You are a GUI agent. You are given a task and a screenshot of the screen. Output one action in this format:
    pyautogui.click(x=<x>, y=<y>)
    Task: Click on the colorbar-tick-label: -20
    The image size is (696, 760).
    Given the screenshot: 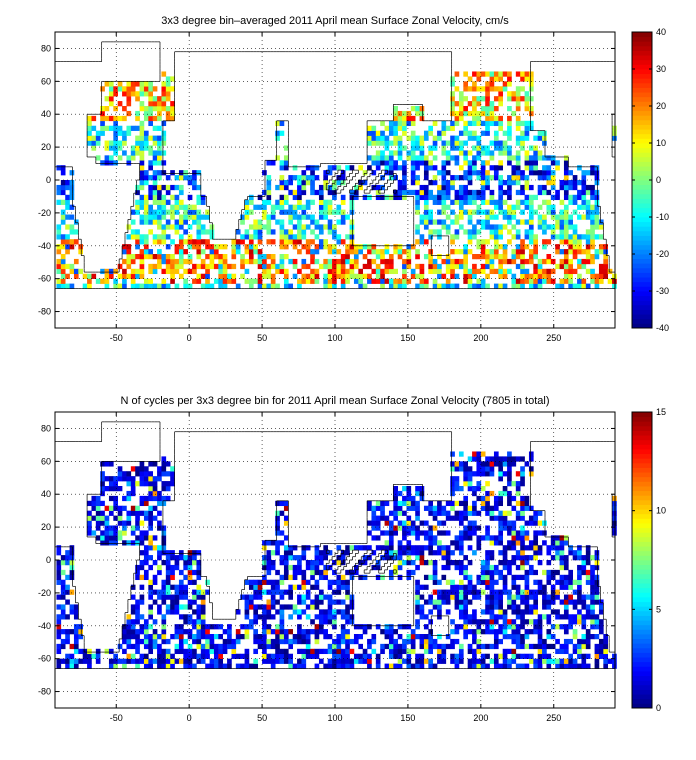 What is the action you would take?
    pyautogui.click(x=662, y=254)
    